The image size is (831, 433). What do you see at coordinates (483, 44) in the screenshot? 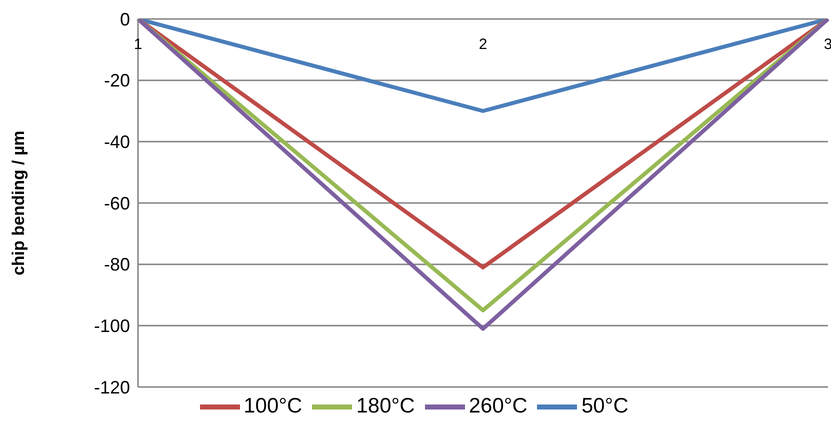
I see `x-tick-label: 2` at bounding box center [483, 44].